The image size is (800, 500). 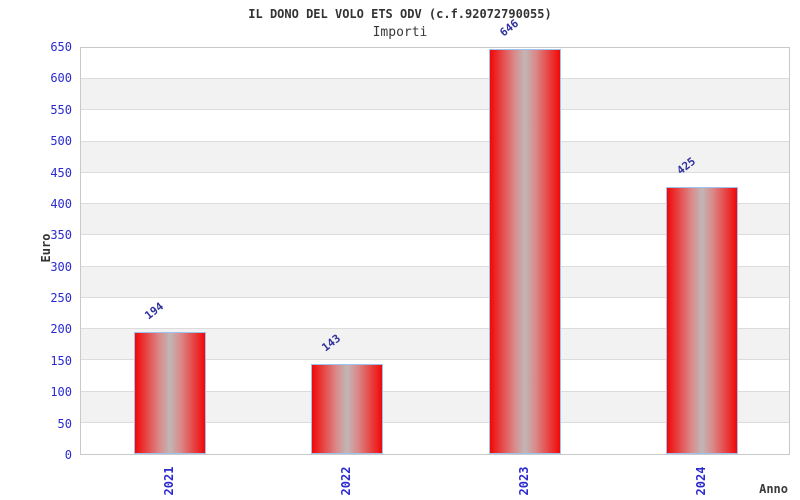 What do you see at coordinates (61, 235) in the screenshot?
I see `y-axis-tick-label: 350` at bounding box center [61, 235].